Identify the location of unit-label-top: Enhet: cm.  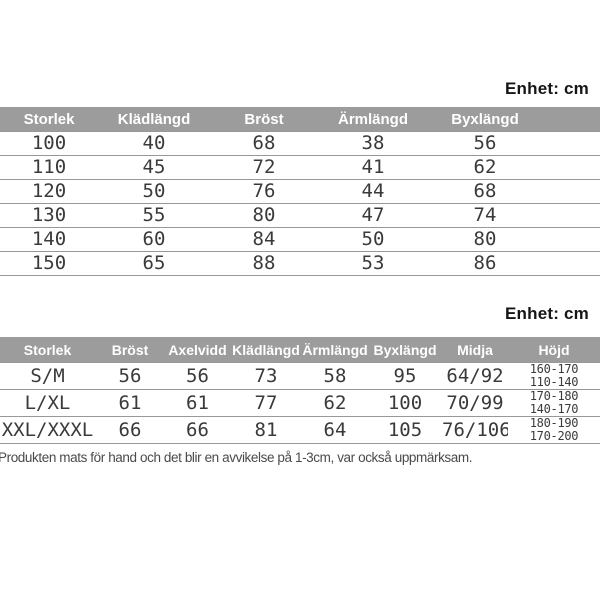
(547, 88).